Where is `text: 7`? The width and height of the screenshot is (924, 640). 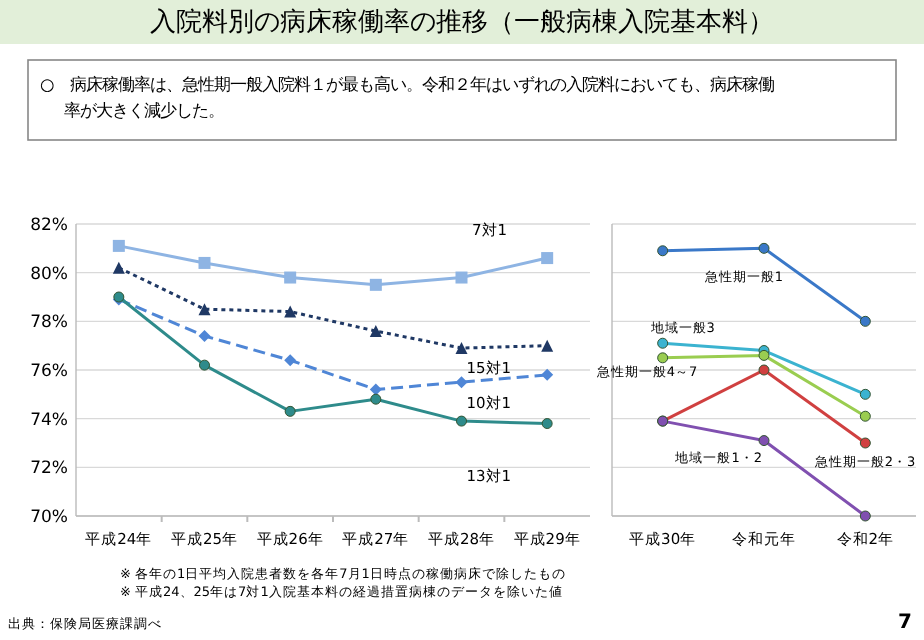 text: 7 is located at coordinates (905, 623).